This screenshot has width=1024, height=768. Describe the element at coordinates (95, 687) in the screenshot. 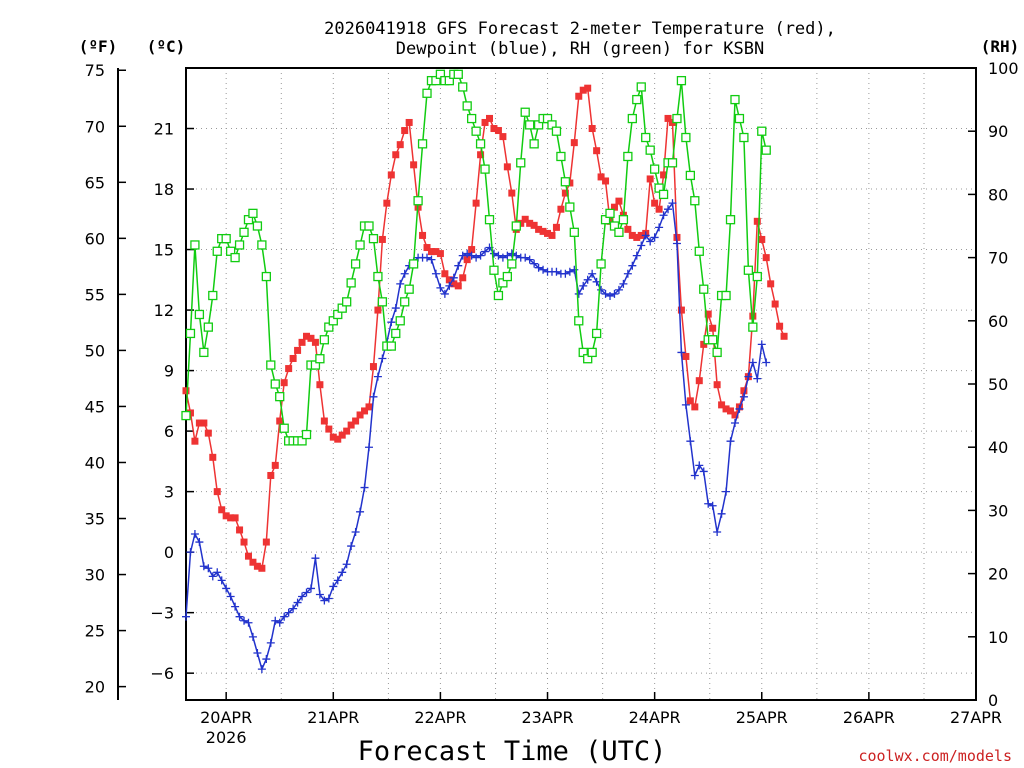

I see `fahrenheit-tick-label: 20` at that location.